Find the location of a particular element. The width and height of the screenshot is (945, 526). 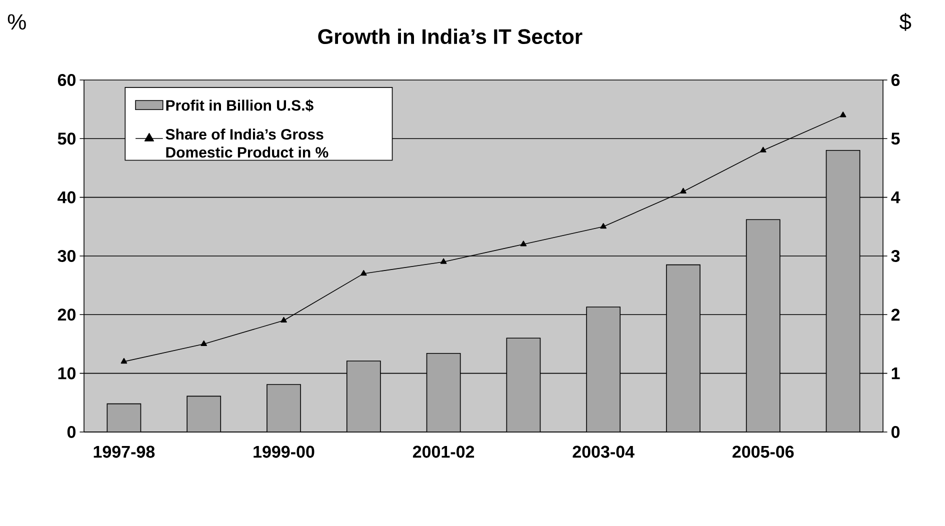

y2-tick-label: 4 is located at coordinates (895, 197).